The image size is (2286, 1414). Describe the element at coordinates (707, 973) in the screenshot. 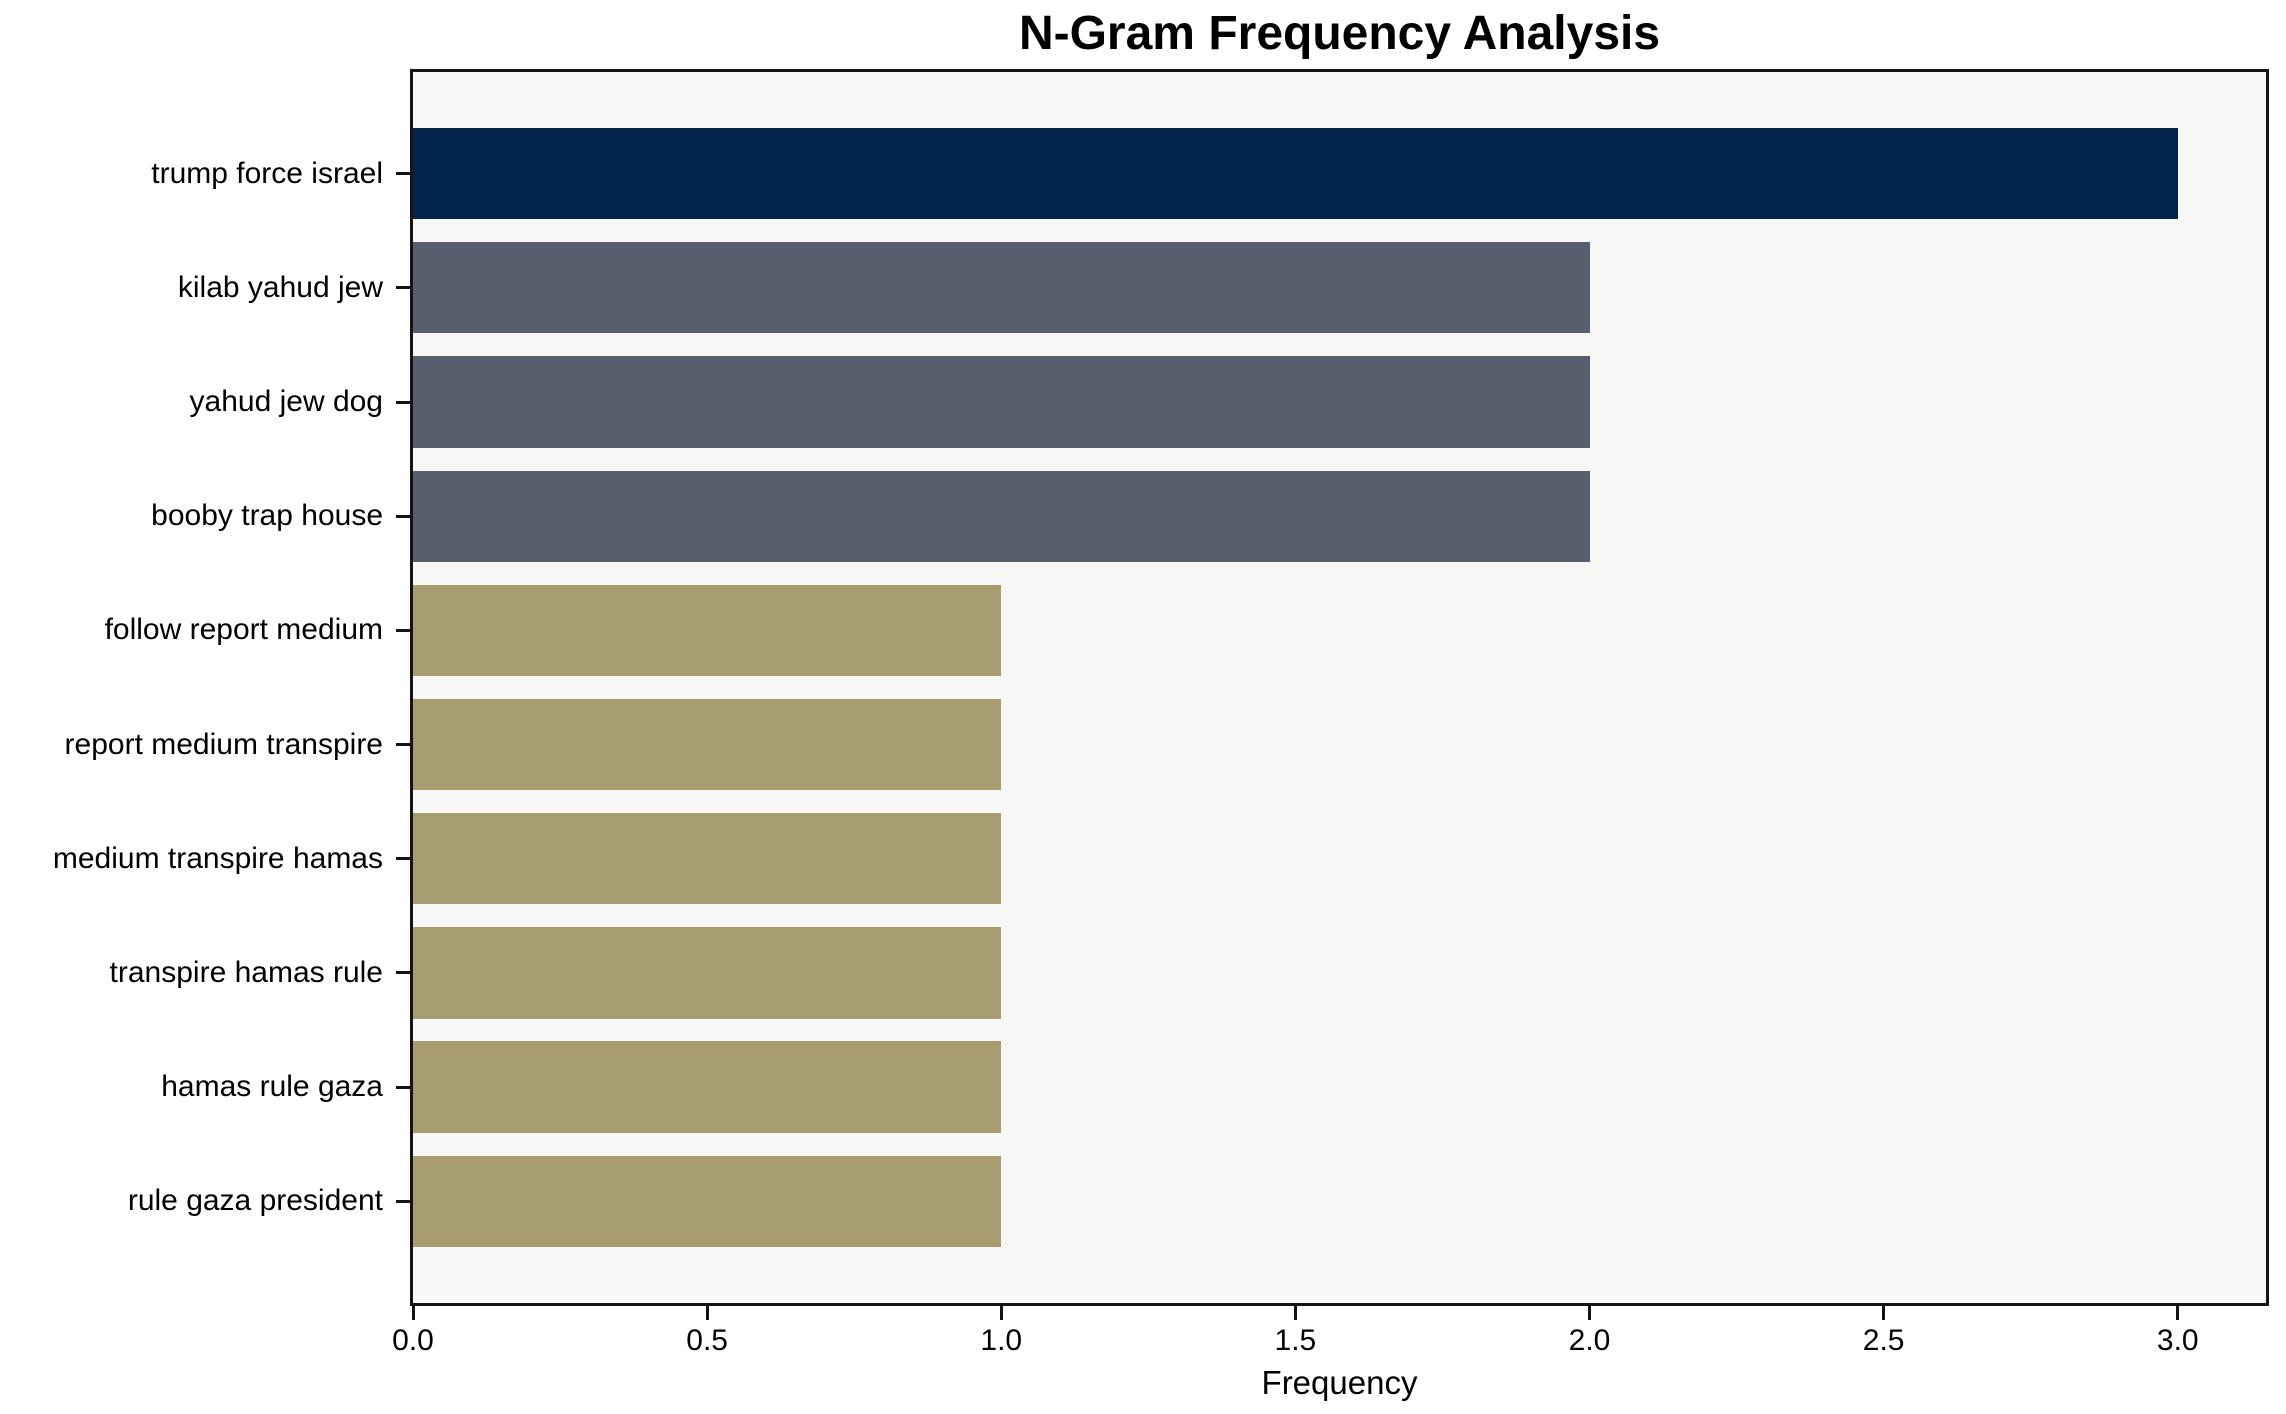

I see `bar-transpire-hamas-rule` at that location.